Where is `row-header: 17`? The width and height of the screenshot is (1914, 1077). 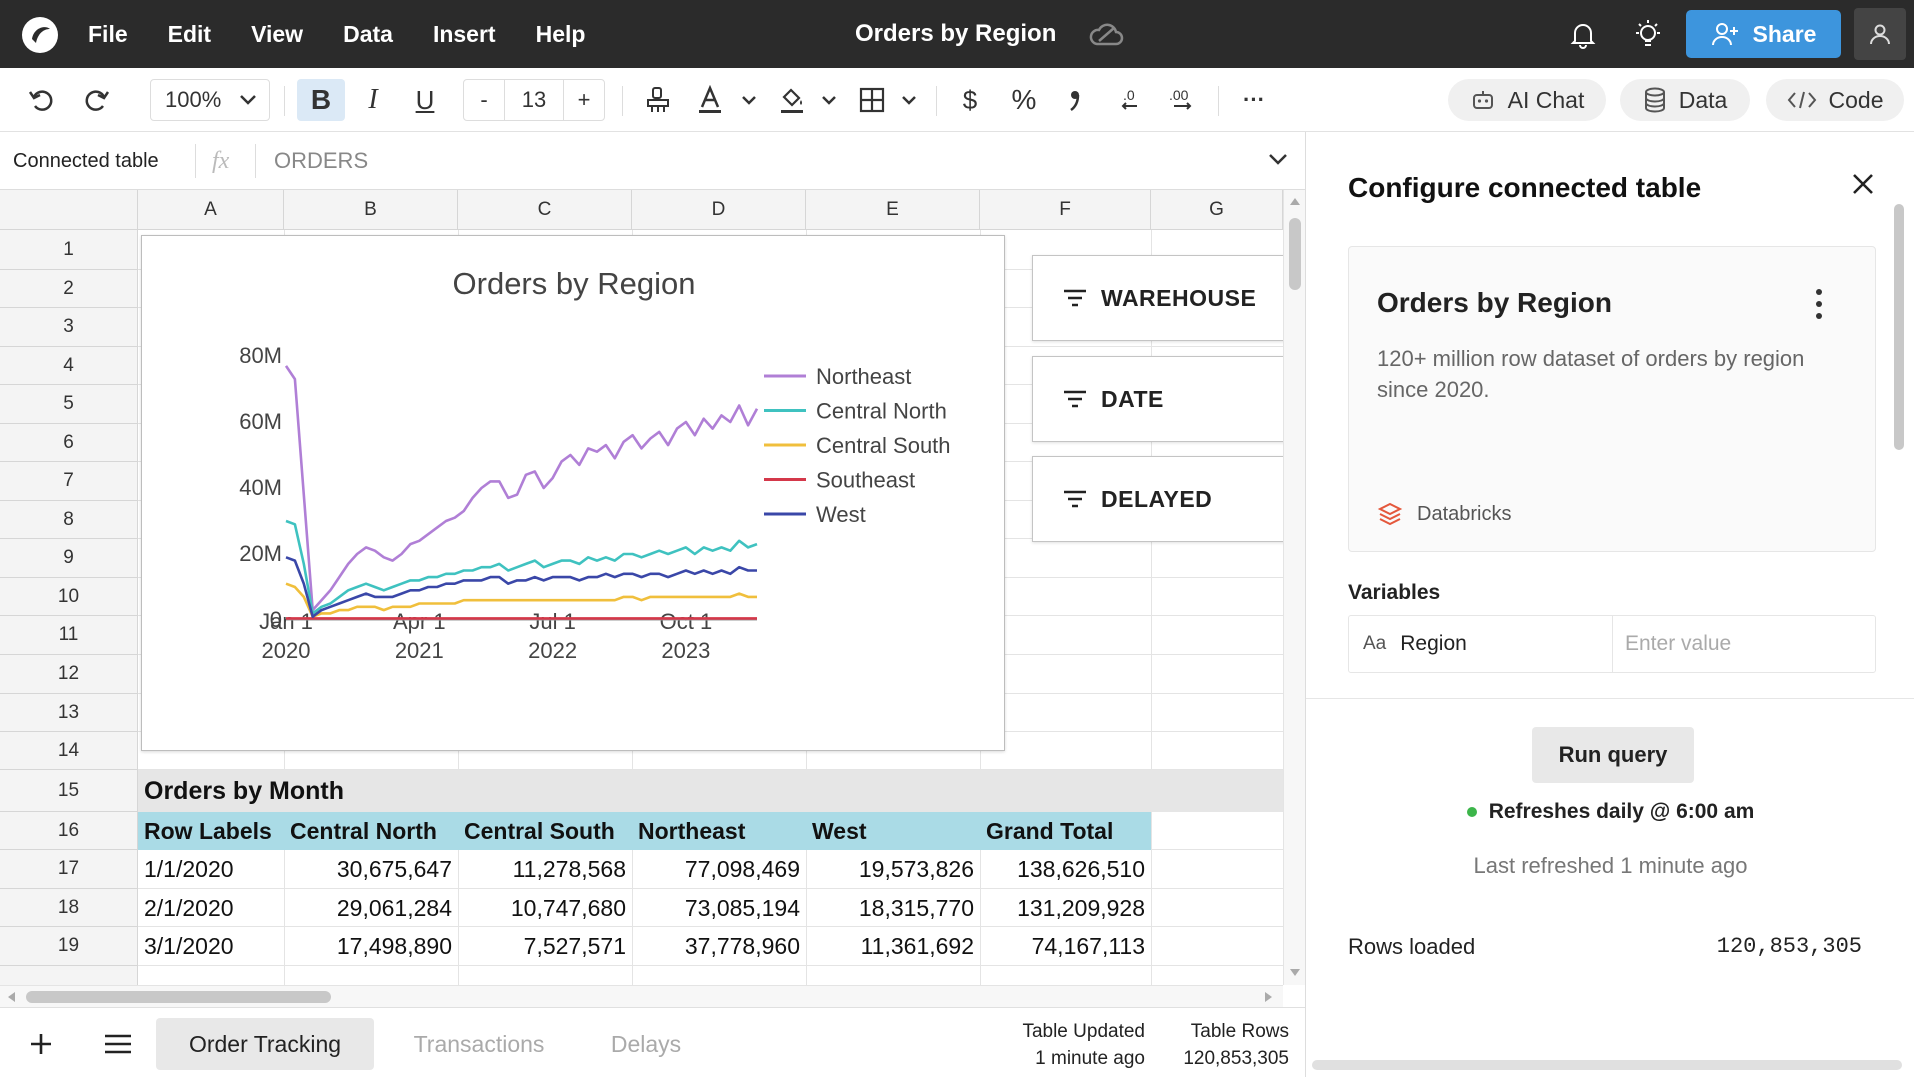
row-header: 17 is located at coordinates (69, 869).